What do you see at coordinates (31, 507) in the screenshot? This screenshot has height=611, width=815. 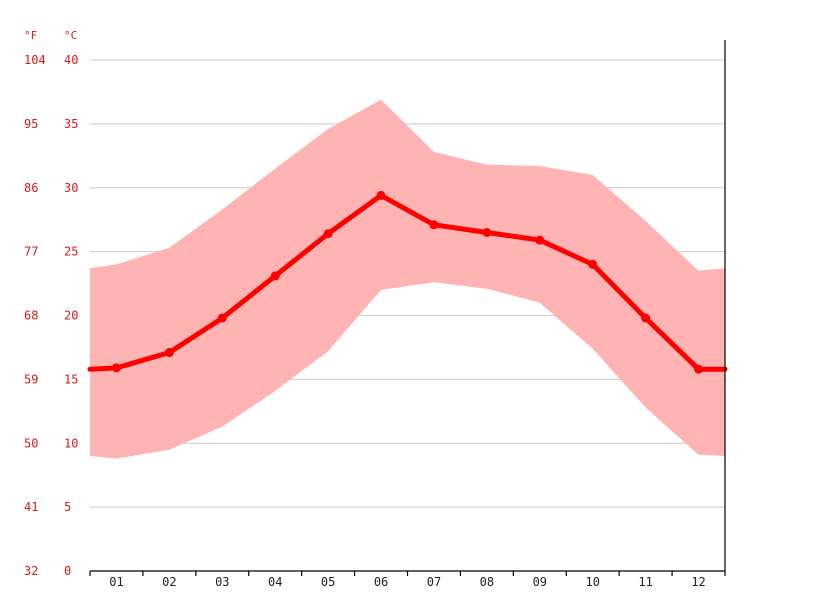 I see `y-tick-label-fahrenheit: 41` at bounding box center [31, 507].